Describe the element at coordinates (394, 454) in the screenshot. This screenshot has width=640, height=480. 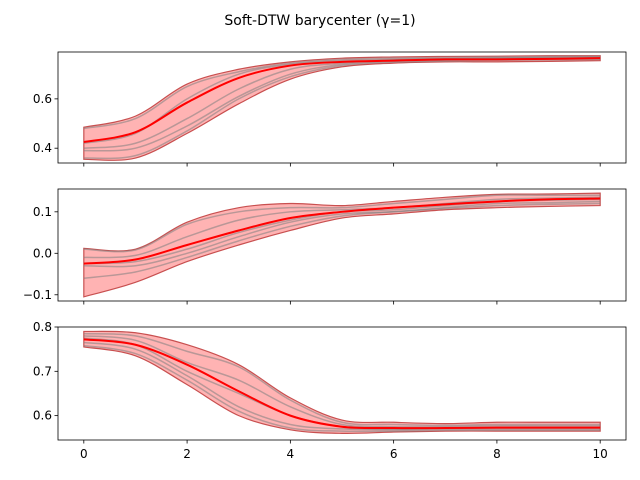
I see `x-tick-label: 6` at that location.